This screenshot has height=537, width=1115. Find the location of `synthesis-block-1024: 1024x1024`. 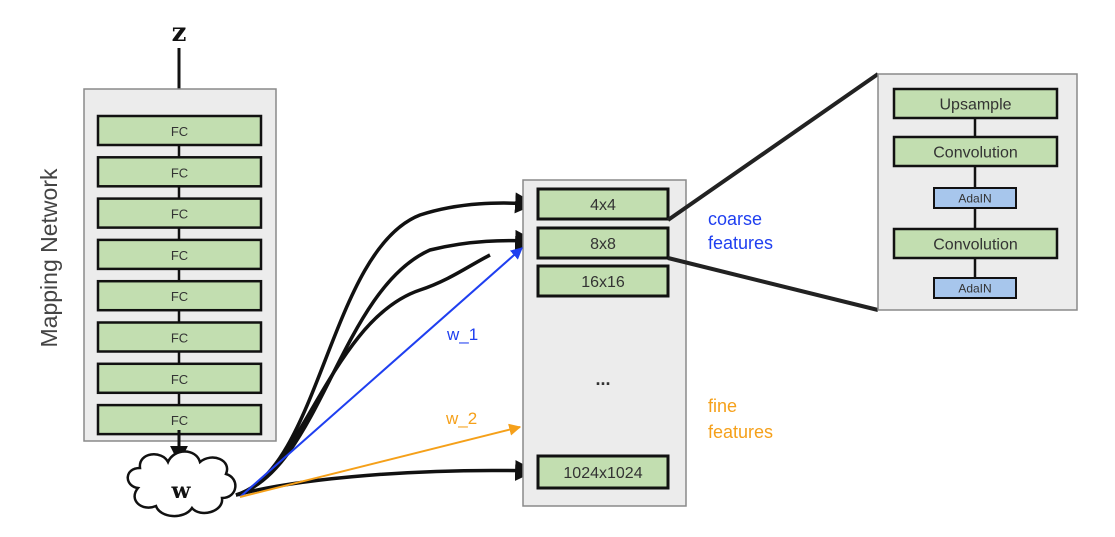

synthesis-block-1024: 1024x1024 is located at coordinates (603, 472).